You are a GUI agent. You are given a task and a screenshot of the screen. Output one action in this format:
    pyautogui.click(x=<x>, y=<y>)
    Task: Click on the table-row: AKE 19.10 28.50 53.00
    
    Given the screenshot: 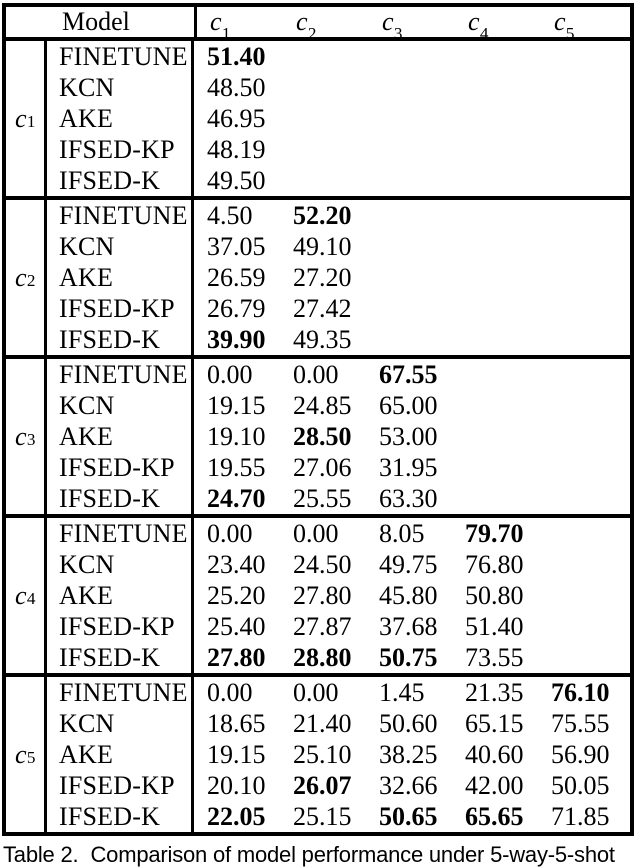 What is the action you would take?
    pyautogui.click(x=338, y=436)
    